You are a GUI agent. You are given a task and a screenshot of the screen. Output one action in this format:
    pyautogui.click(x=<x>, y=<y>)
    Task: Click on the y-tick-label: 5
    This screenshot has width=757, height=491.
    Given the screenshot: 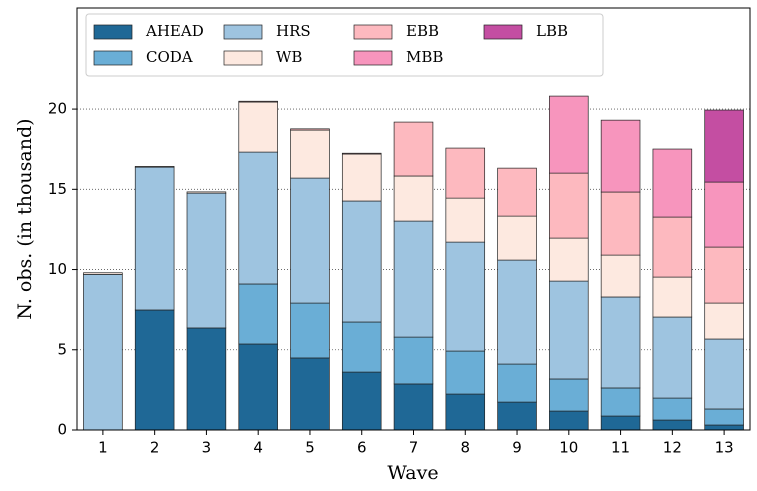 What is the action you would take?
    pyautogui.click(x=62, y=349)
    